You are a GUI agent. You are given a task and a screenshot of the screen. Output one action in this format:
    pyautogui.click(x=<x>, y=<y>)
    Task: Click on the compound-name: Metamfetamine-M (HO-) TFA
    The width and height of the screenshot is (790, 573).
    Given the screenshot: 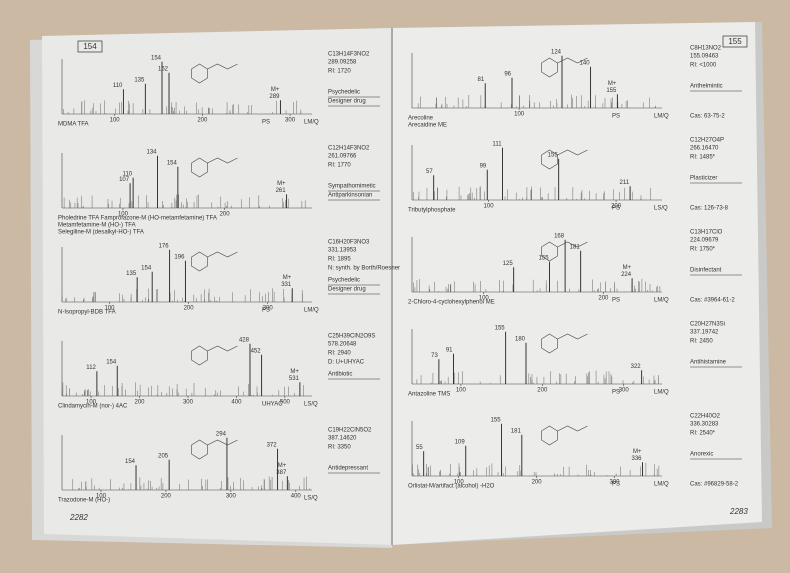 What is the action you would take?
    pyautogui.click(x=97, y=226)
    